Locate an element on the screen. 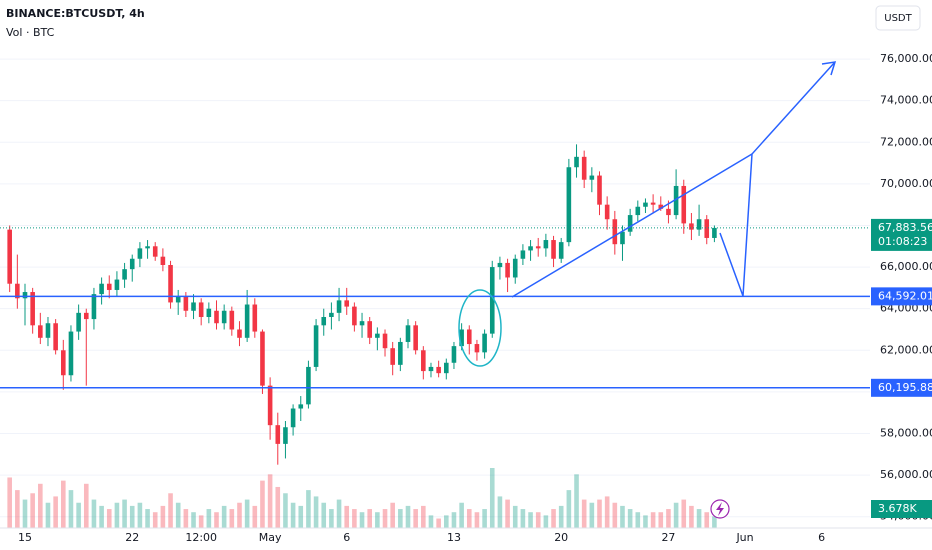 Image resolution: width=932 pixels, height=550 pixels. bolt-icon is located at coordinates (720, 509).